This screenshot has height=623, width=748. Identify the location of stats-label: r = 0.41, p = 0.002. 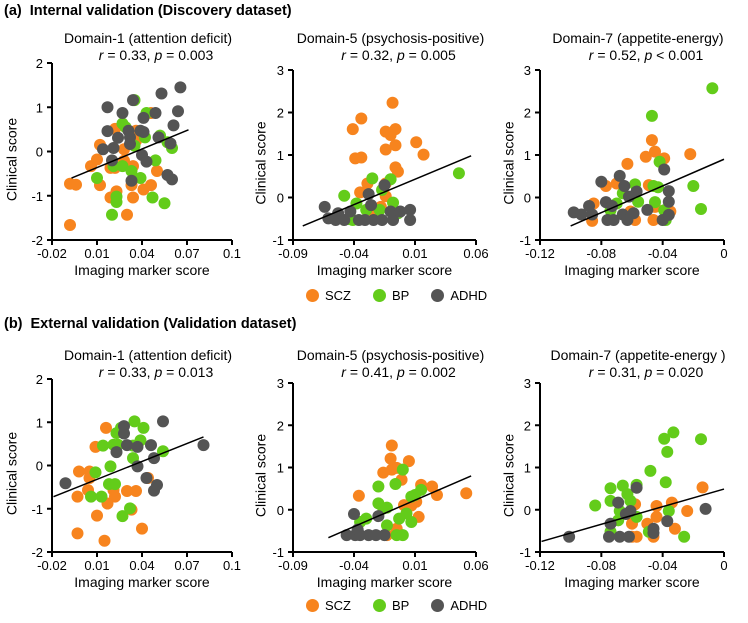
(398, 372).